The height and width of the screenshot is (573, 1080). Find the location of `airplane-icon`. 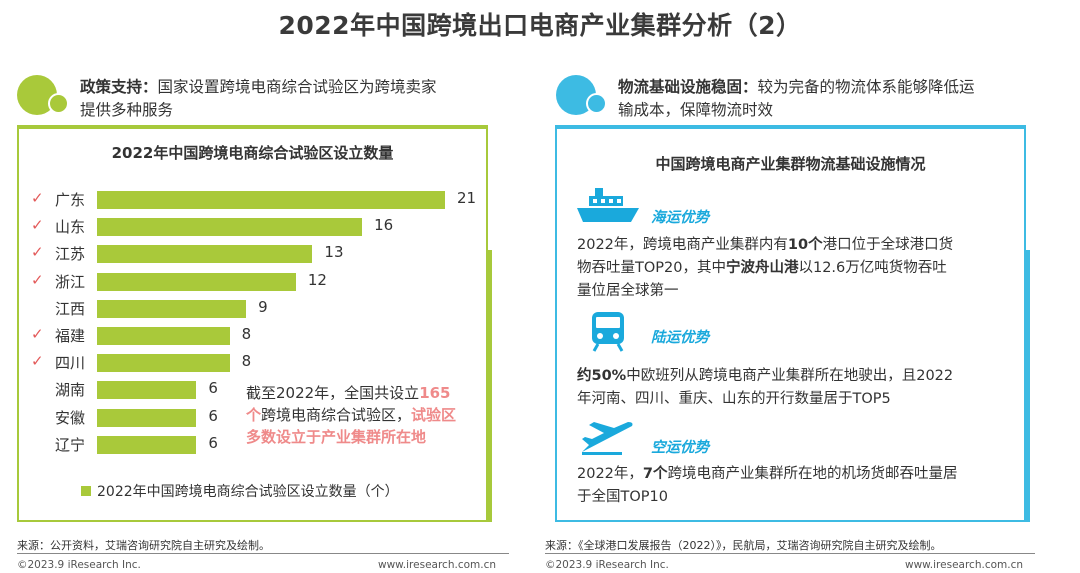

airplane-icon is located at coordinates (607, 438).